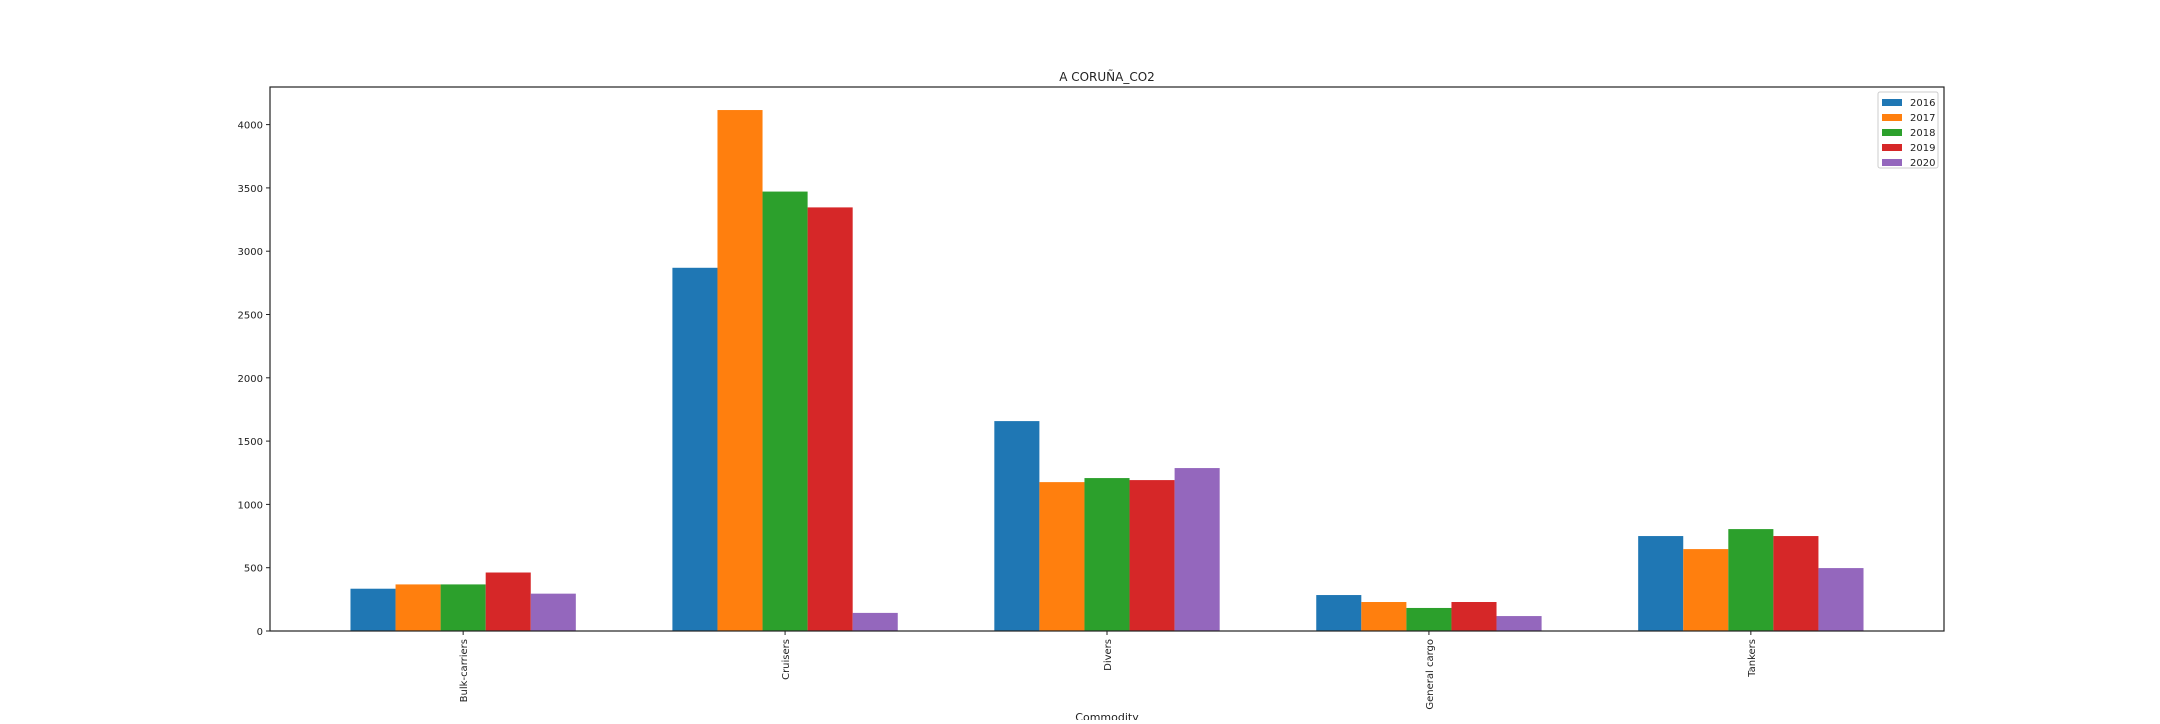  I want to click on y-tick-label: 1500, so click(250, 442).